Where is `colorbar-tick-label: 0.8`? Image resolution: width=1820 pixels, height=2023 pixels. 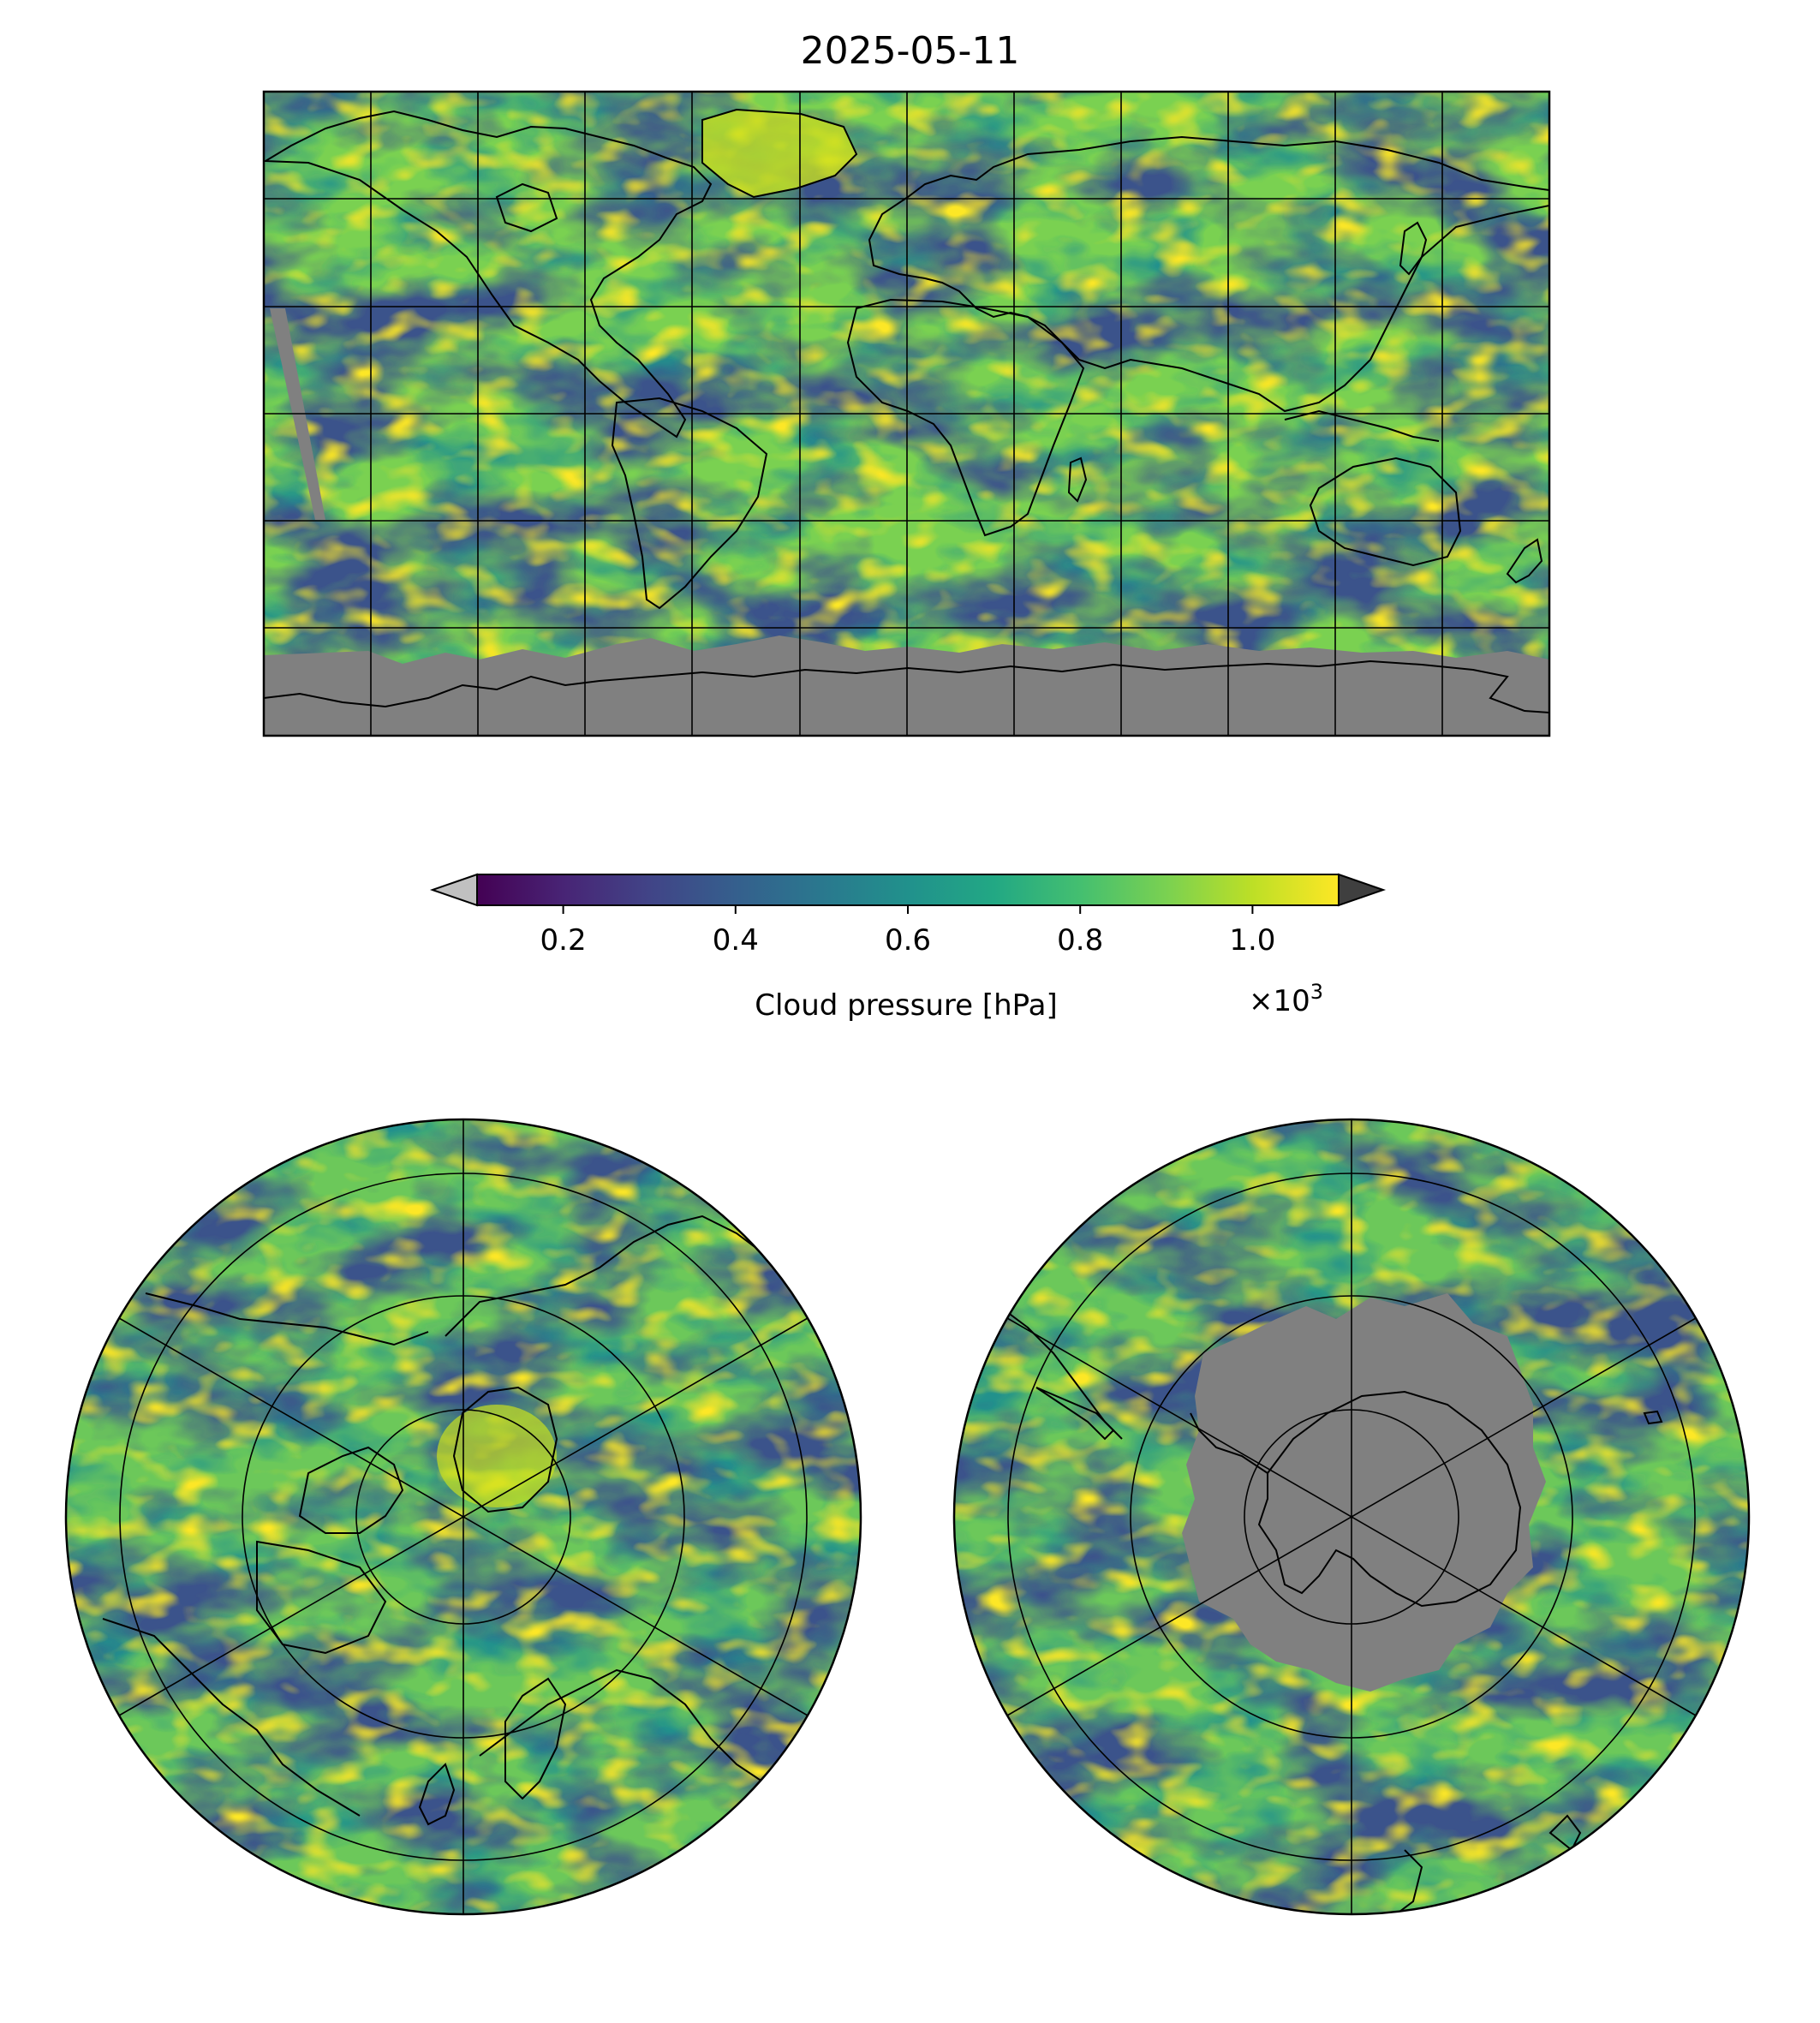 colorbar-tick-label: 0.8 is located at coordinates (1080, 940).